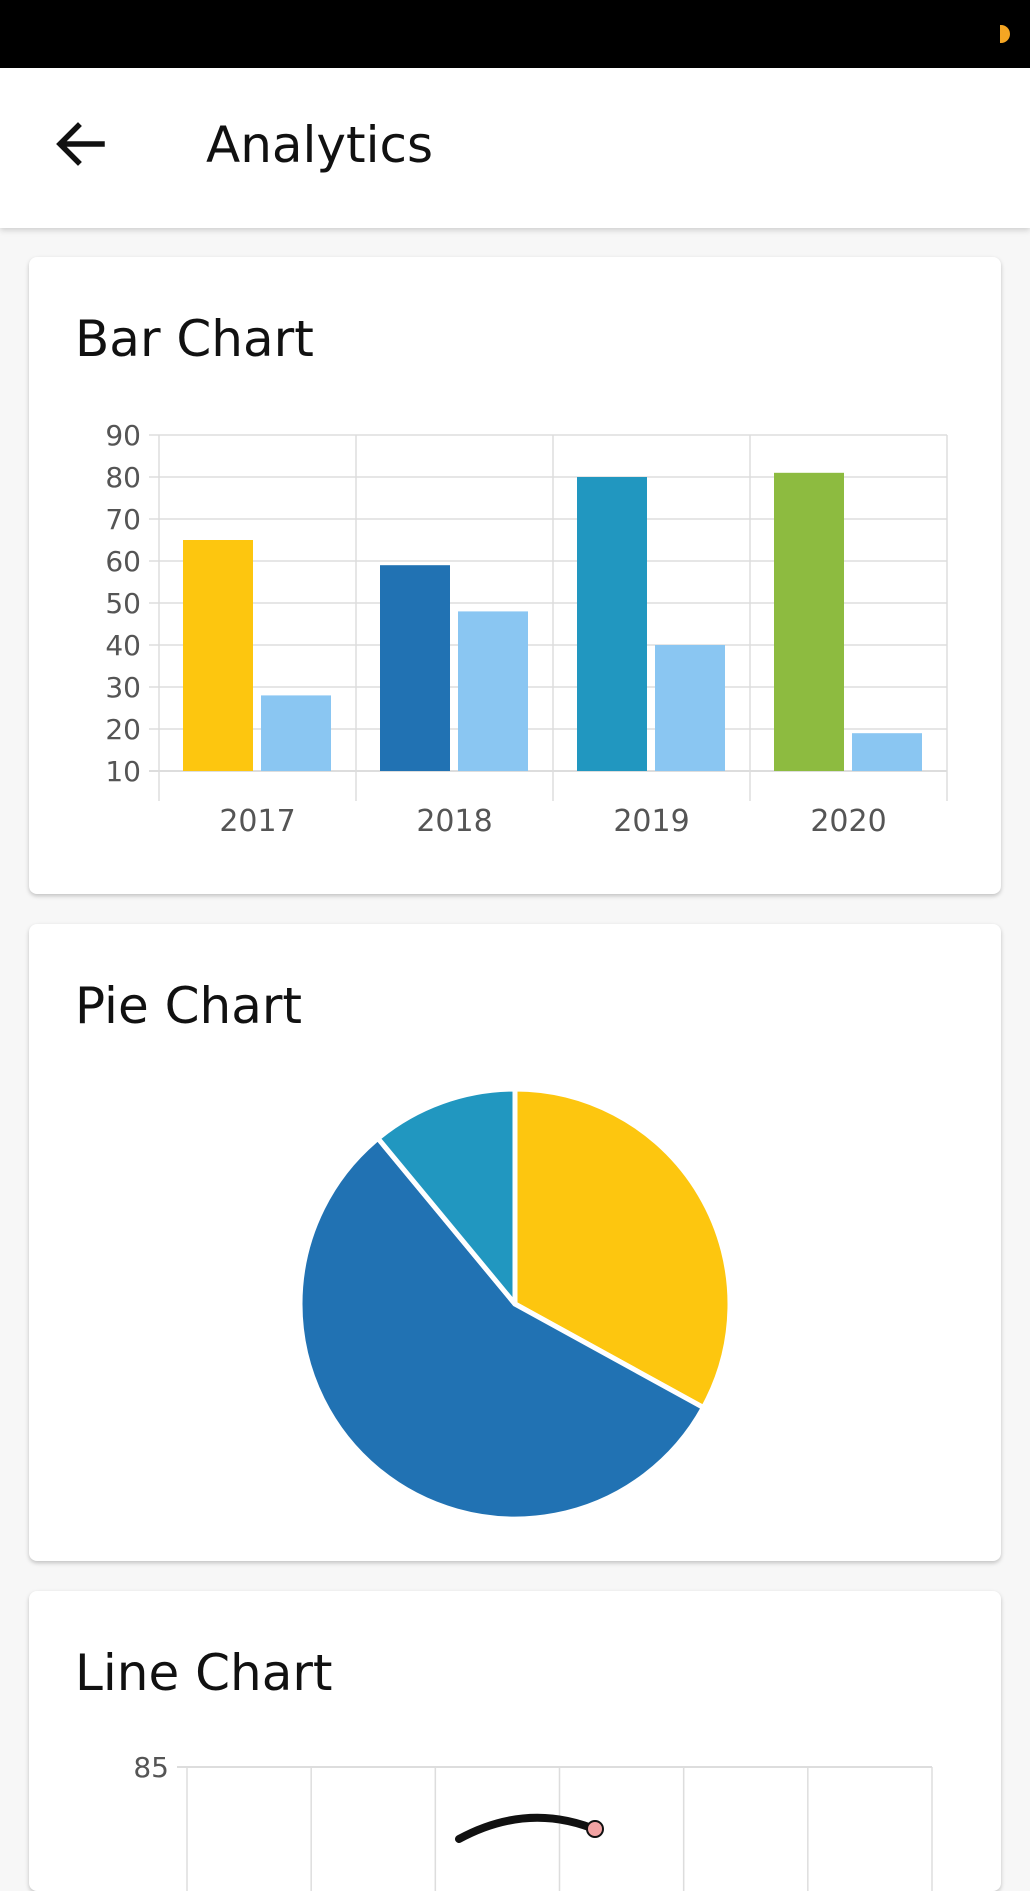 The height and width of the screenshot is (1891, 1030). I want to click on back-button, so click(80, 144).